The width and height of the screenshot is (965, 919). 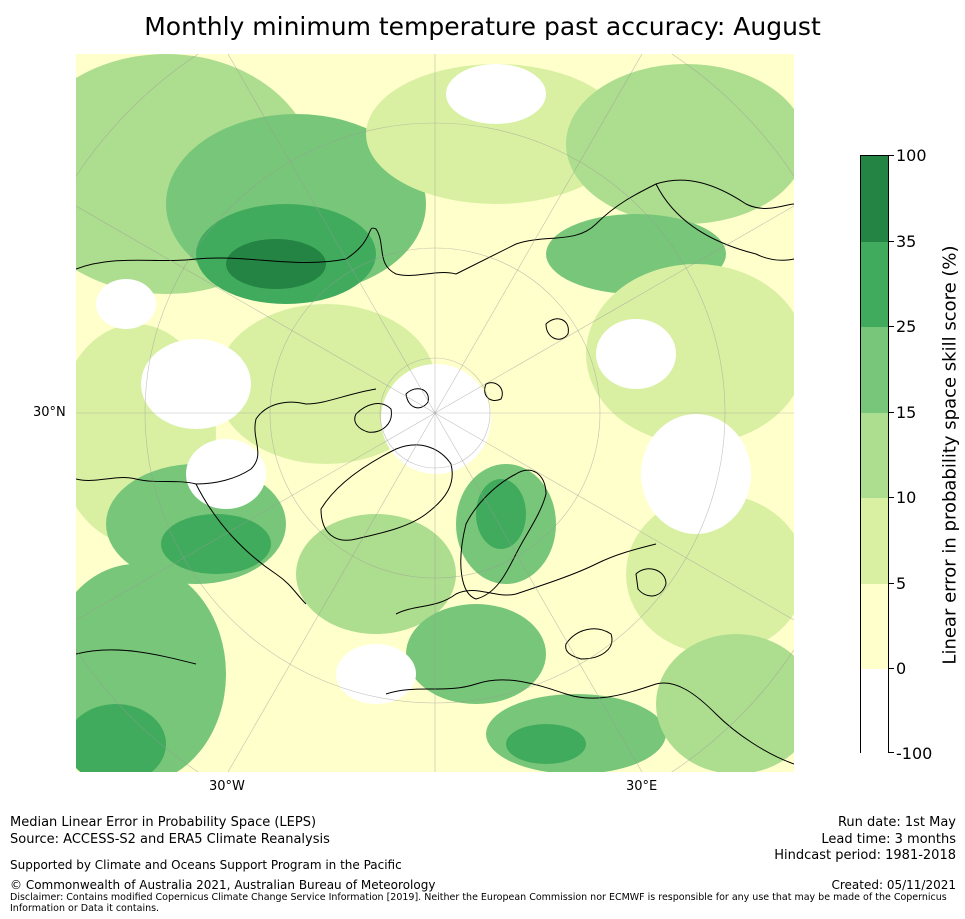 What do you see at coordinates (896, 822) in the screenshot?
I see `footer-run-date: Run date: 1st May` at bounding box center [896, 822].